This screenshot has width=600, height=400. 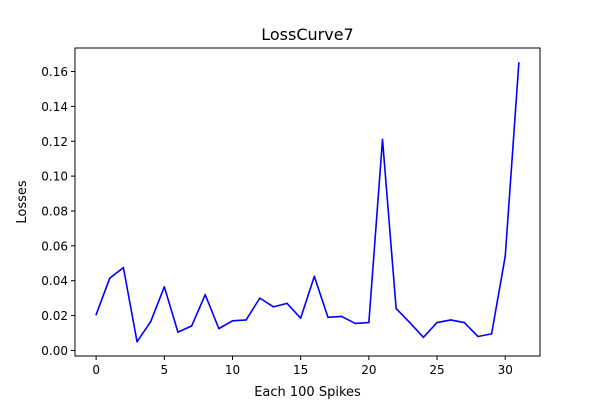 What do you see at coordinates (54, 72) in the screenshot?
I see `y-tick-label: 0.16` at bounding box center [54, 72].